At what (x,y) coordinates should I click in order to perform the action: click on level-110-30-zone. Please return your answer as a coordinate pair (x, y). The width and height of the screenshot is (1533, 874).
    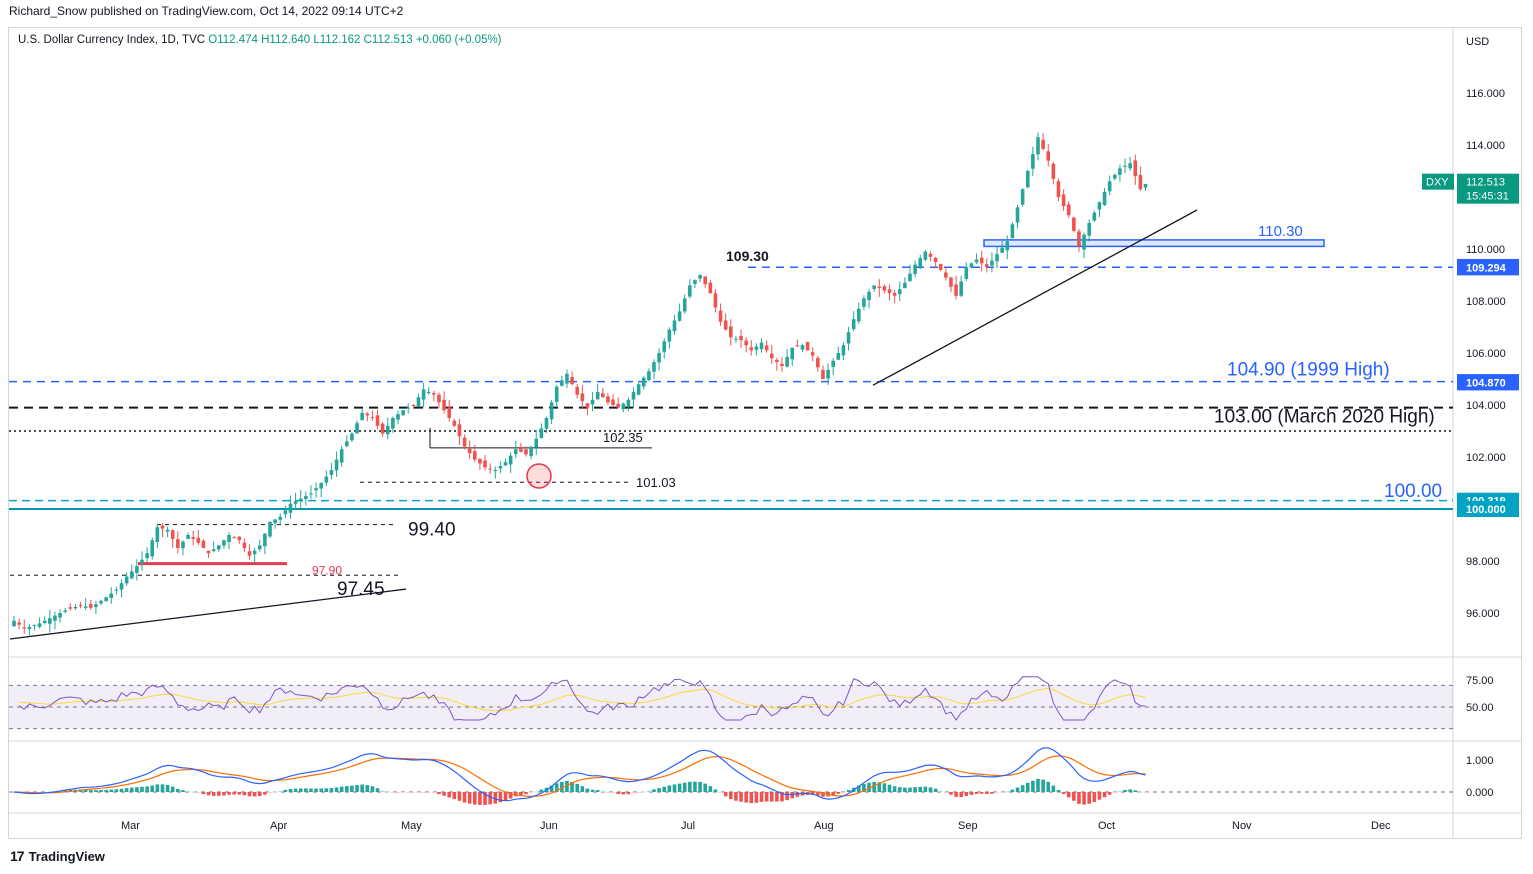
    Looking at the image, I should click on (1154, 243).